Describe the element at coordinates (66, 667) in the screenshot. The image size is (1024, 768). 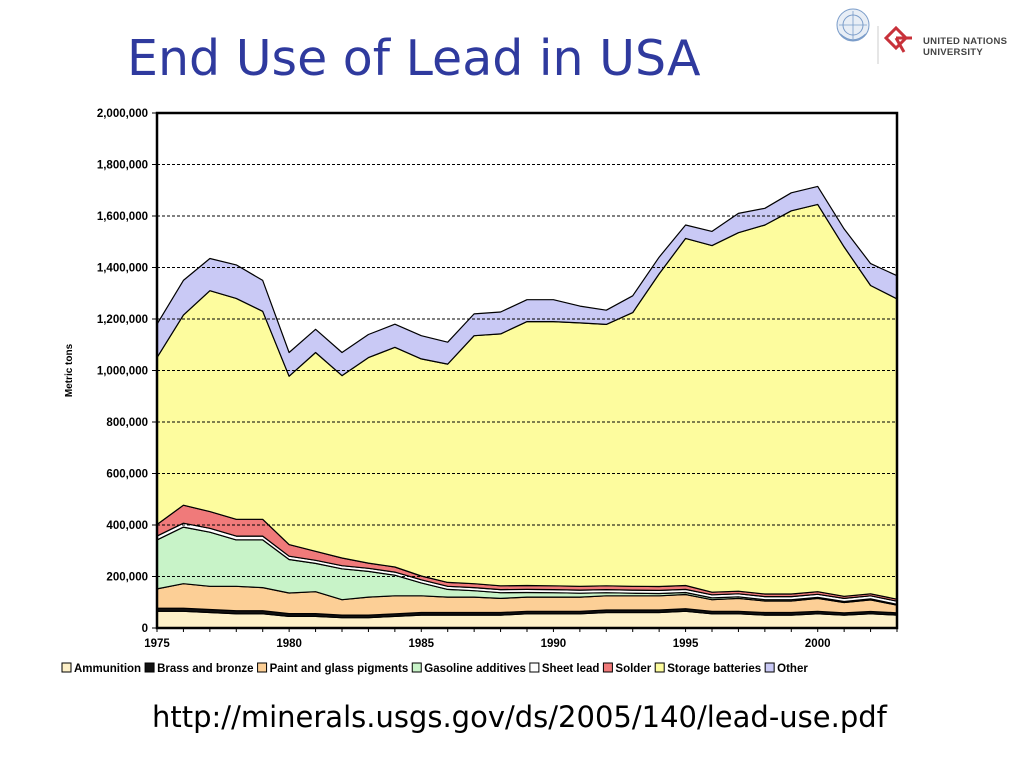
I see `legend-swatch-ammunition` at that location.